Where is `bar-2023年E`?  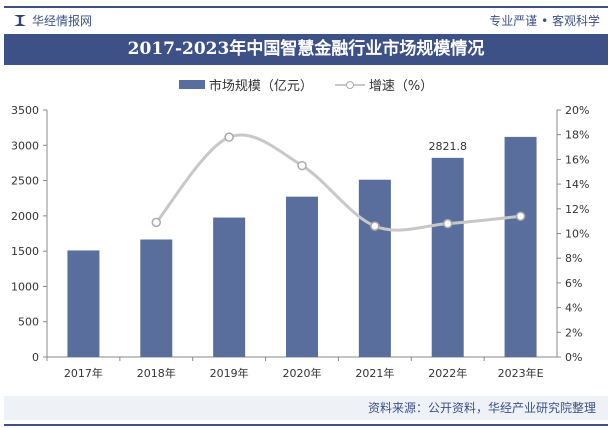 bar-2023年E is located at coordinates (520, 246).